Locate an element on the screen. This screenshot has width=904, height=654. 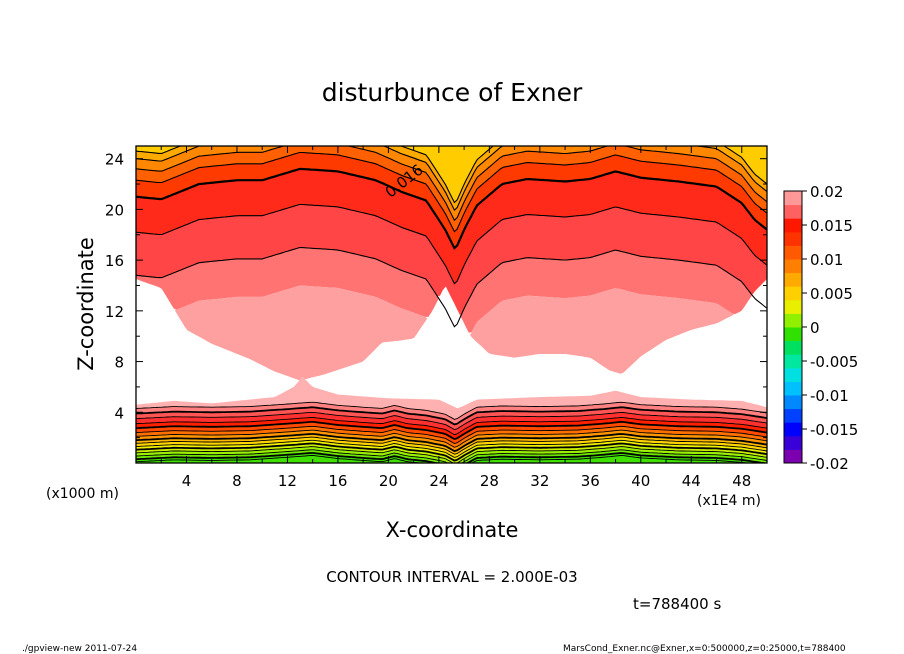
contour-interval-text: CONTOUR INTERVAL = 2.000E-03 is located at coordinates (451, 577).